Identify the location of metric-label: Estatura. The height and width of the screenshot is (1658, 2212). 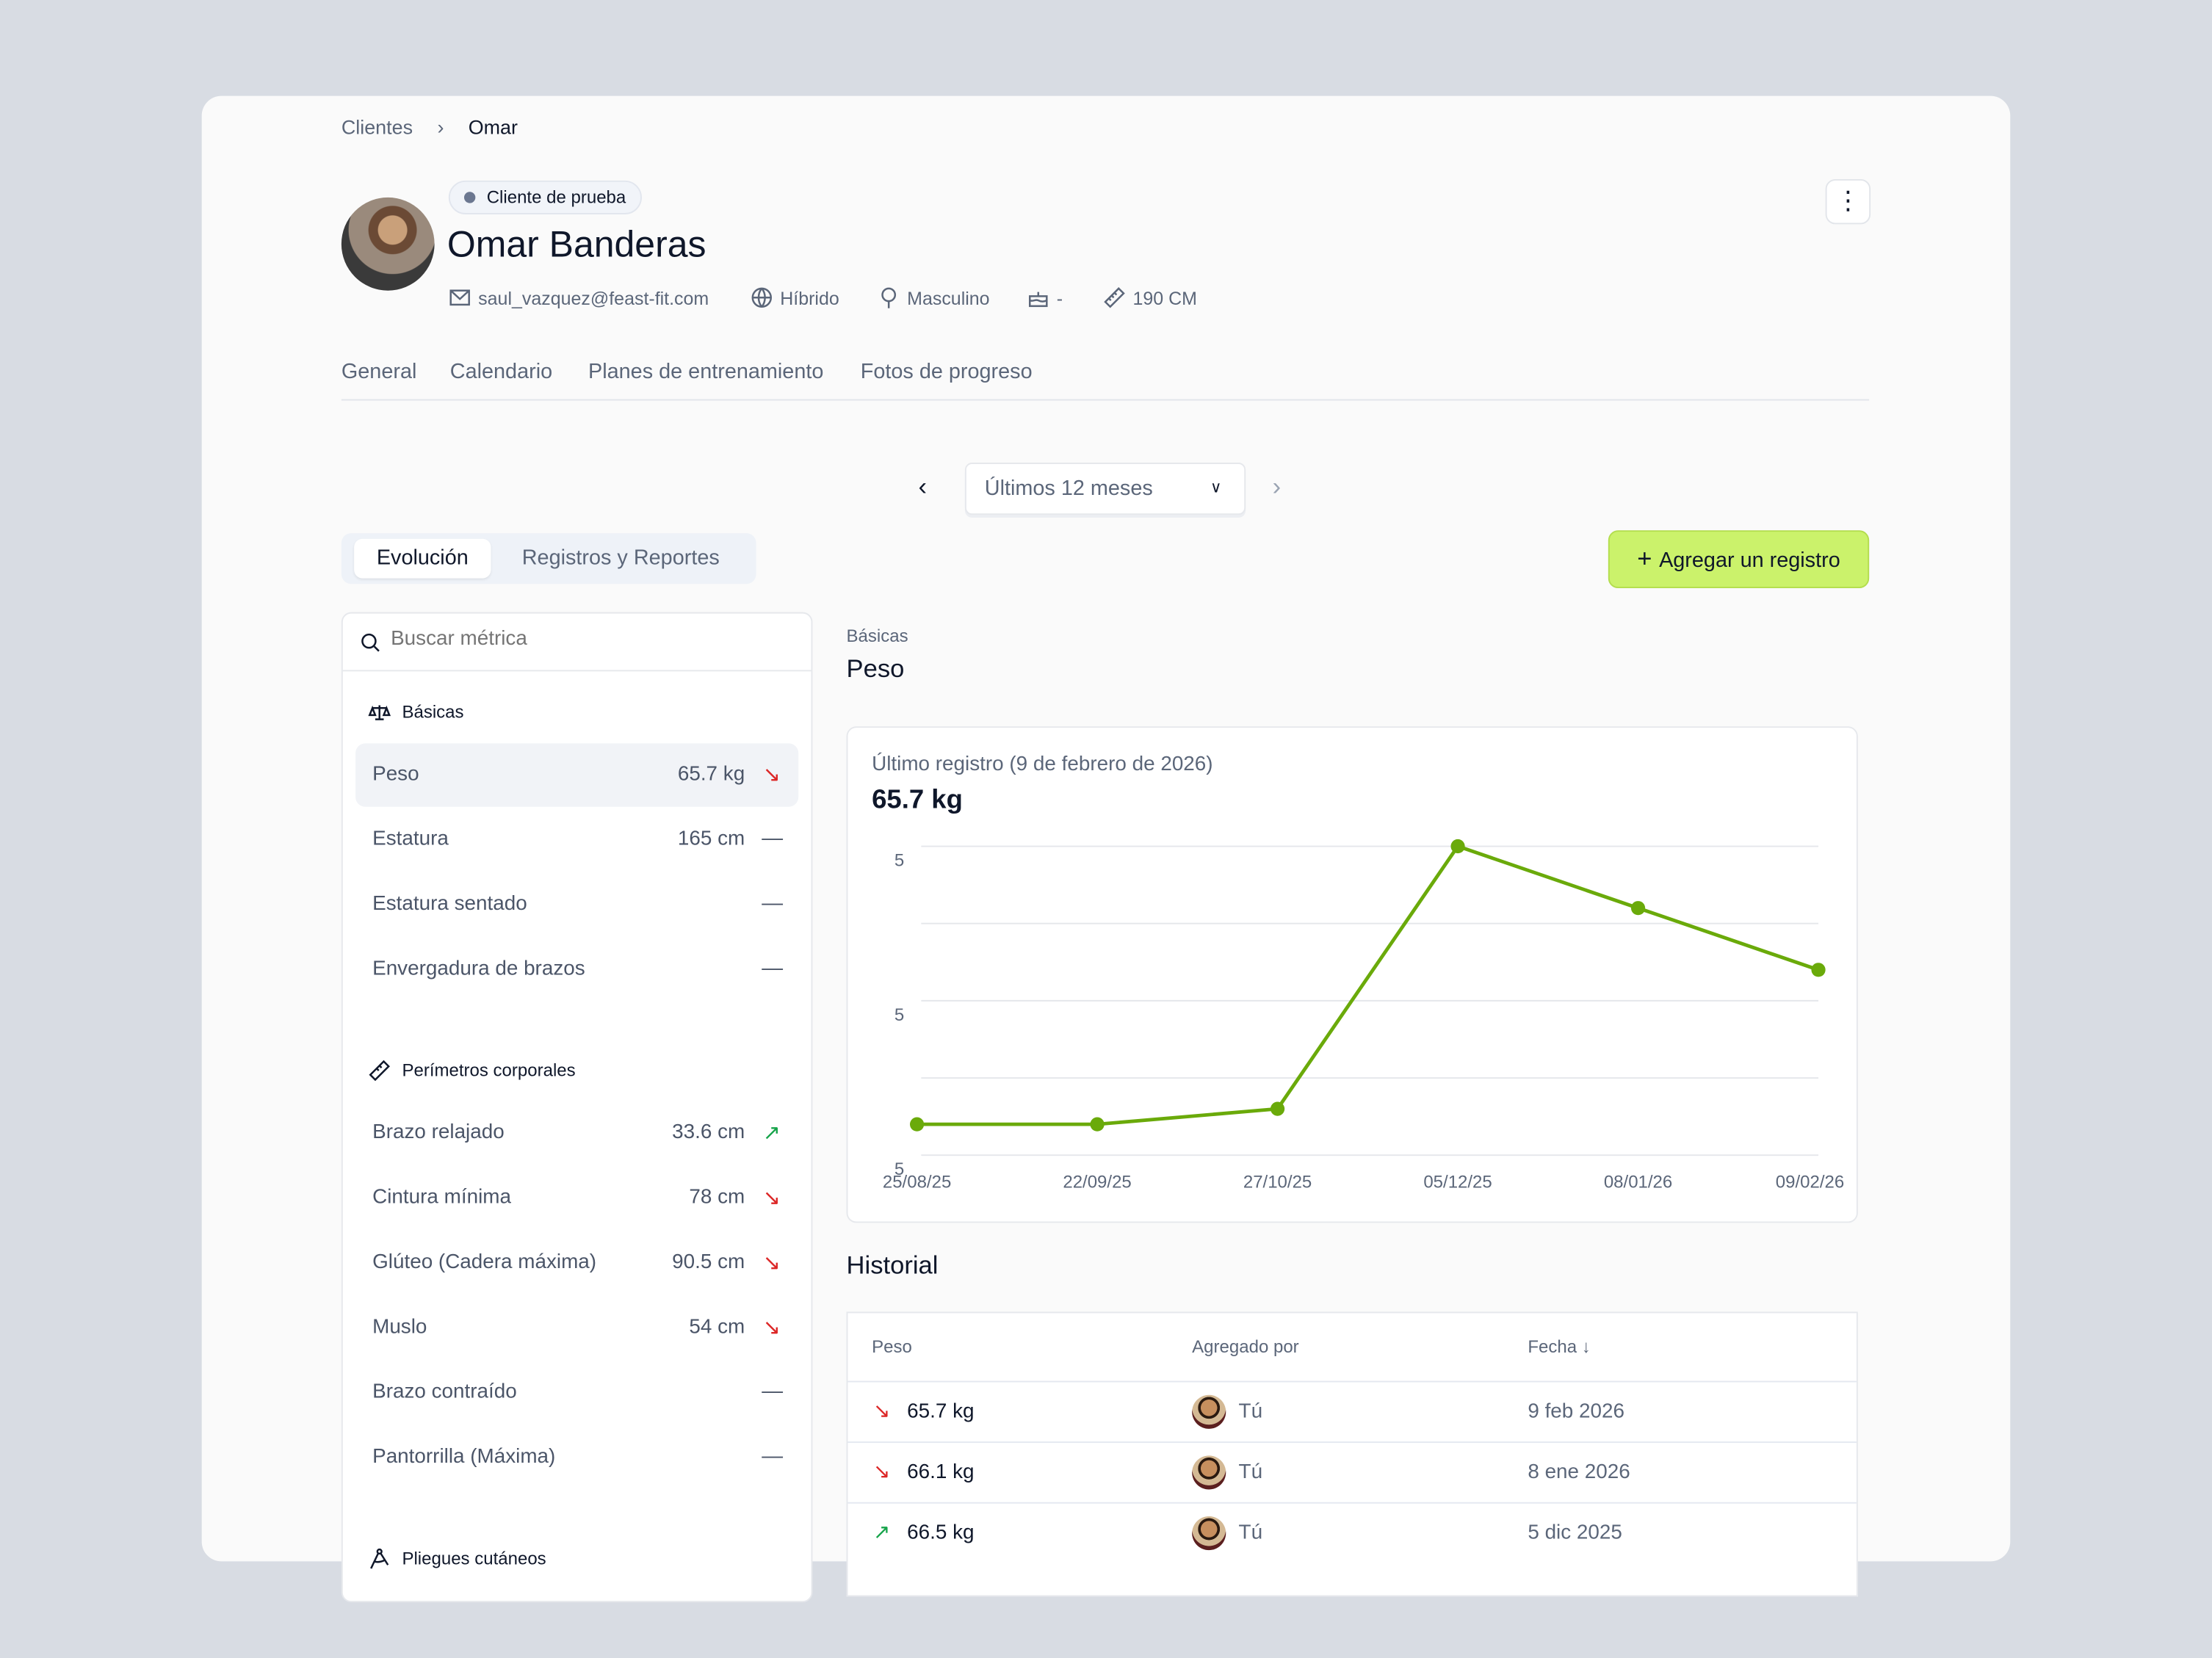
(411, 840).